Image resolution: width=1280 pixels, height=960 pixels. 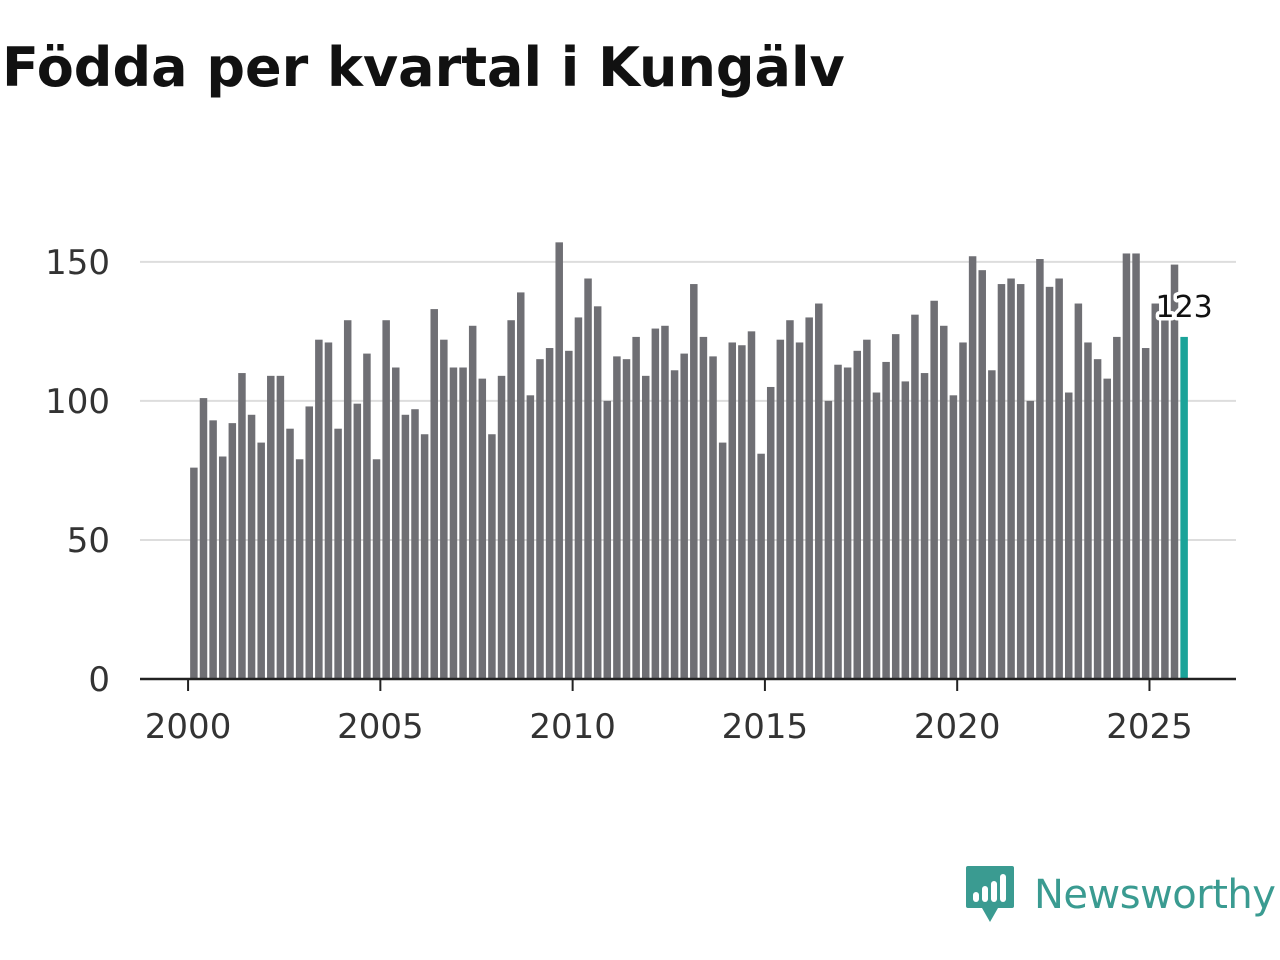 What do you see at coordinates (957, 727) in the screenshot?
I see `x-tick-label-2020: 2020` at bounding box center [957, 727].